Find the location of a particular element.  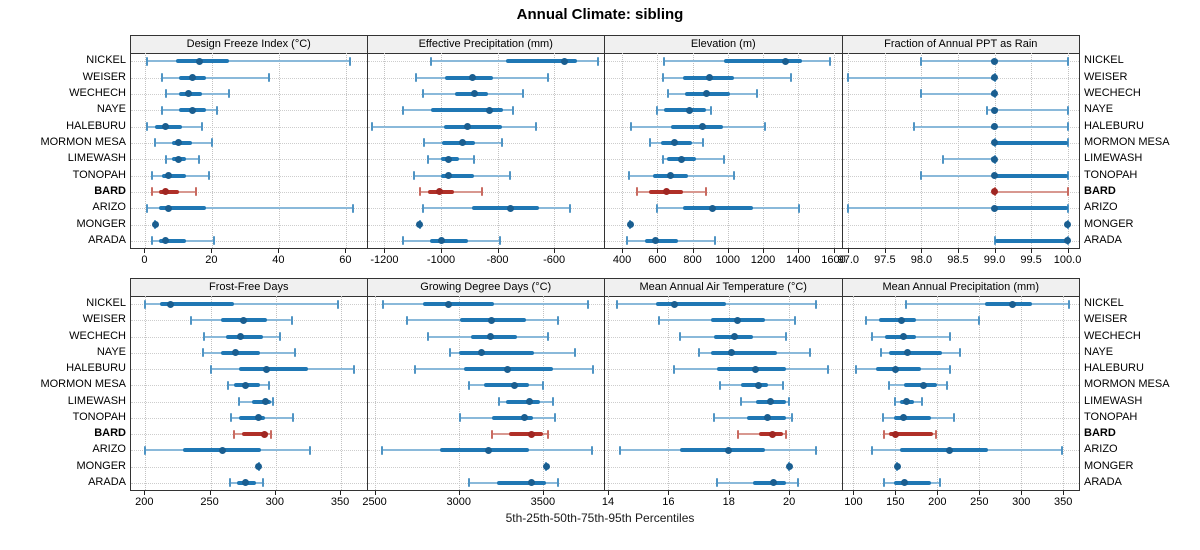

axis-tick-label: 350 is located at coordinates (1063, 502).